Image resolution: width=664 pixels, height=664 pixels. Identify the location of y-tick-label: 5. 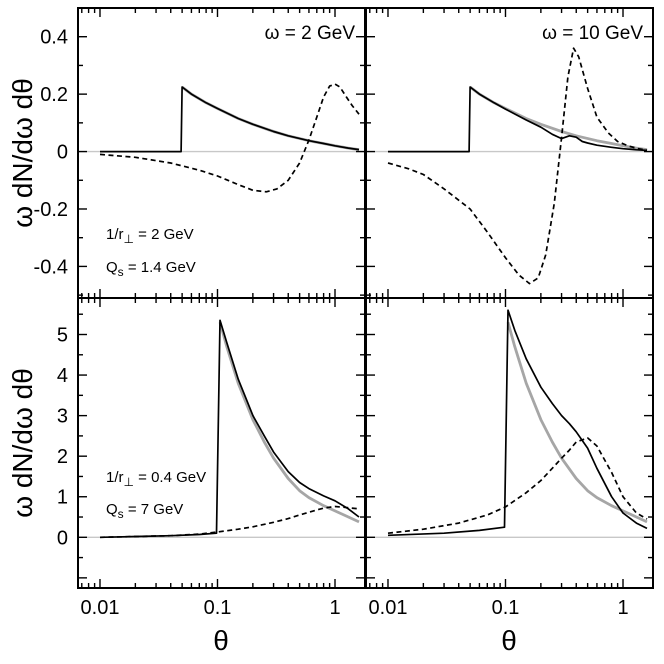
(62, 336).